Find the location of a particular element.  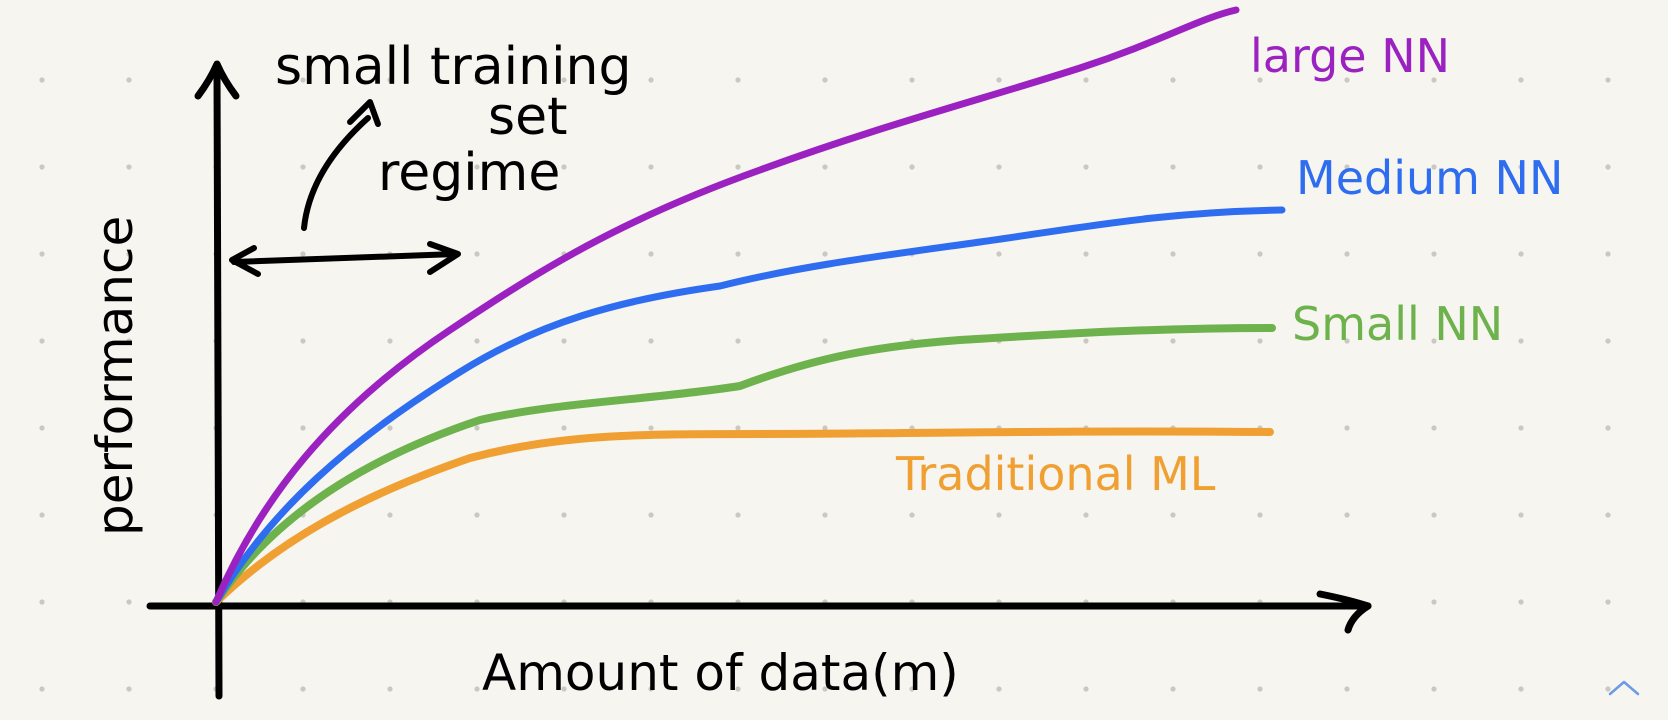

x-axis-arrowhead is located at coordinates (1344, 612).